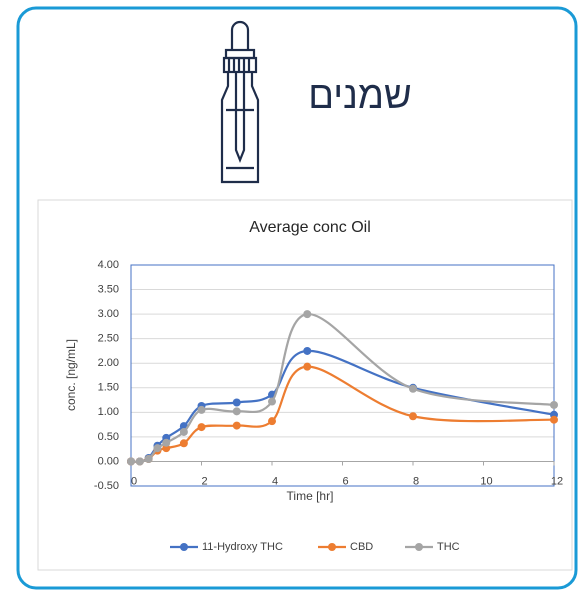 The height and width of the screenshot is (594, 585). What do you see at coordinates (134, 481) in the screenshot?
I see `x-tick-label: 0` at bounding box center [134, 481].